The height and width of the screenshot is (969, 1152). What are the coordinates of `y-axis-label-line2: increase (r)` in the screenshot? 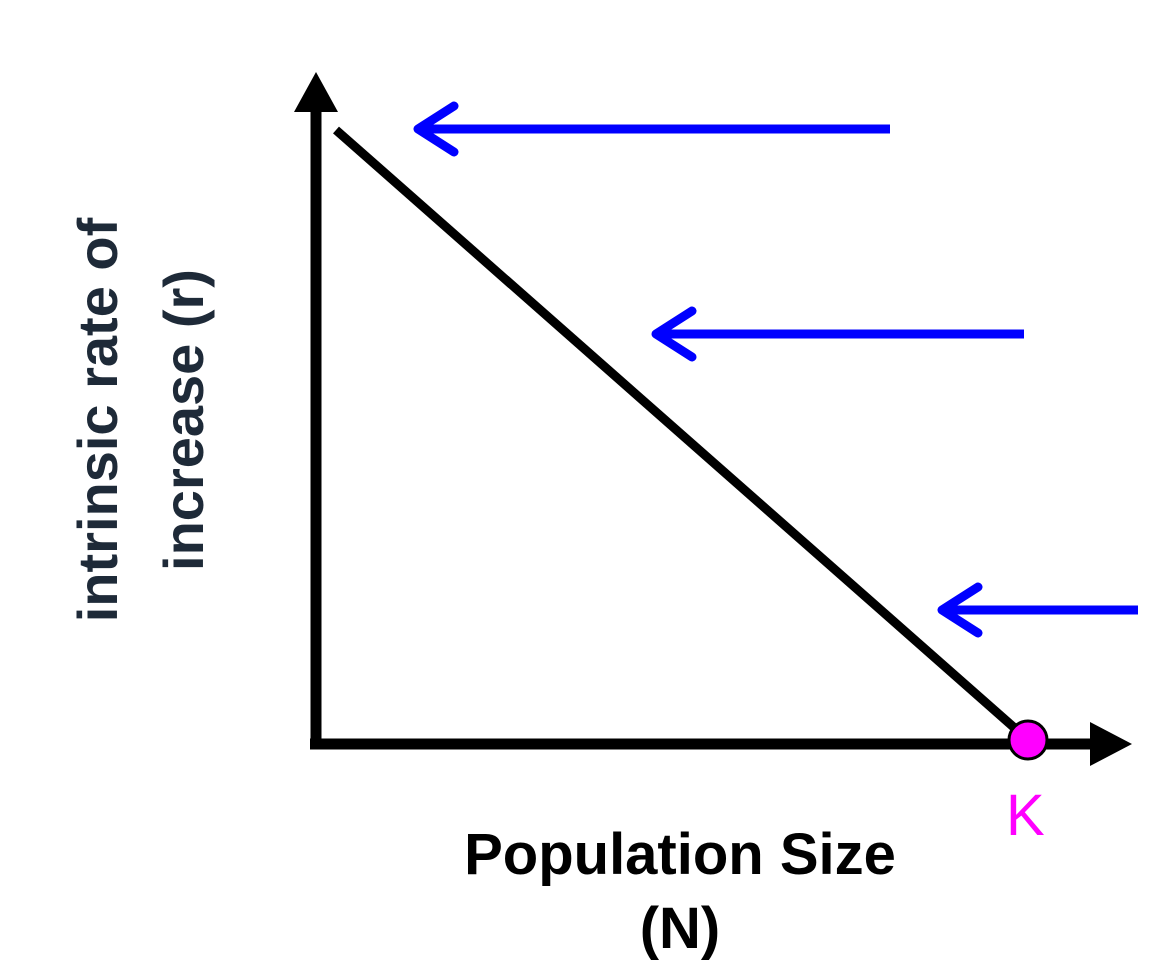 It's located at (183, 420).